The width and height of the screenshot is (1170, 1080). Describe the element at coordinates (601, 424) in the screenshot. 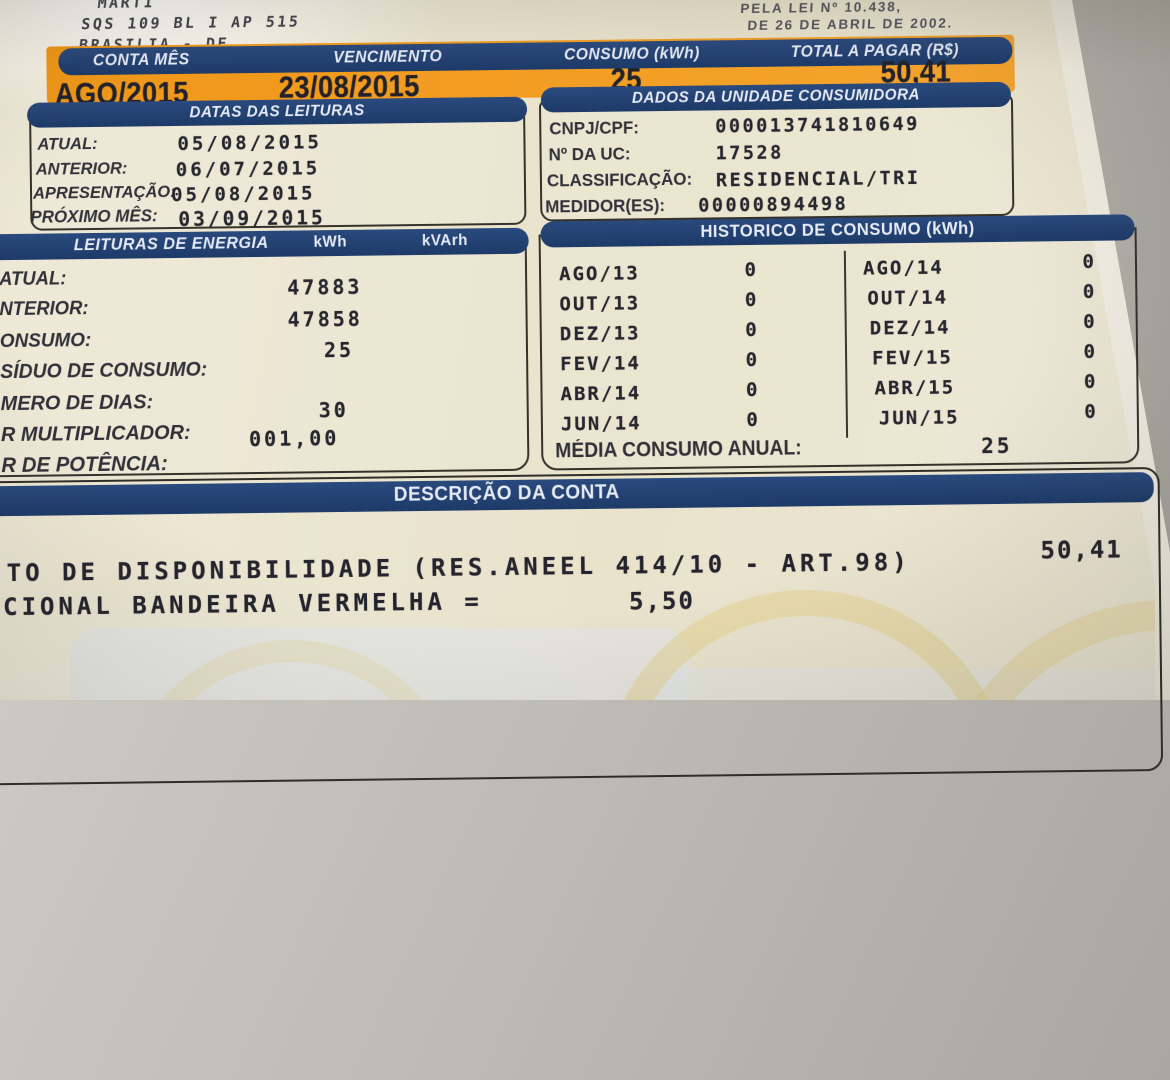

I see `history-month: JUN/14` at that location.